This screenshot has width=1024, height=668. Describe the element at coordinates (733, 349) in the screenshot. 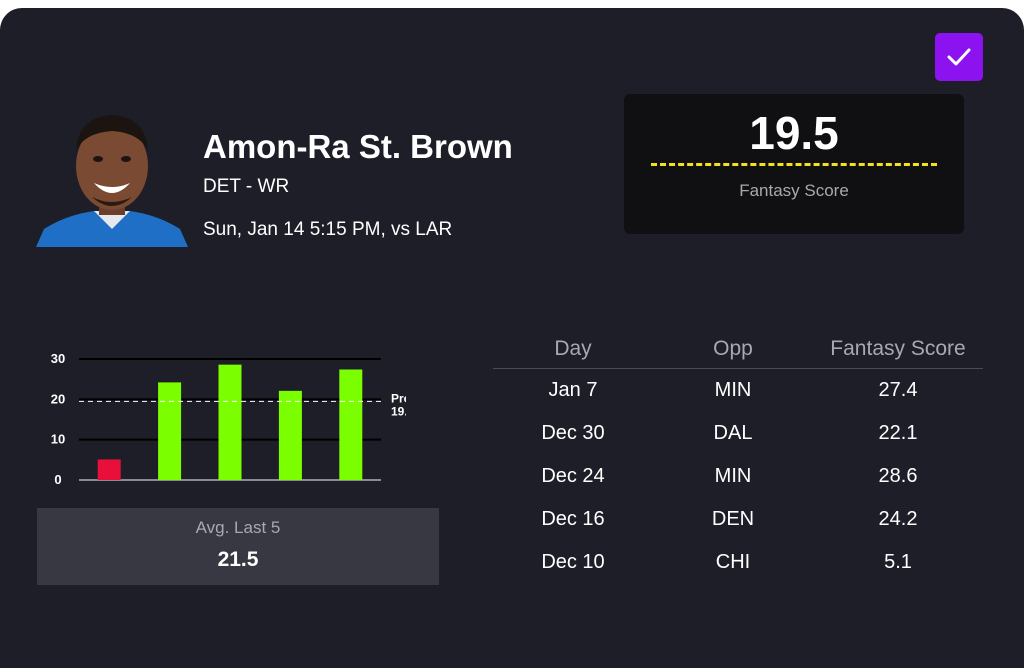

I see `header-opp: Opp` at that location.